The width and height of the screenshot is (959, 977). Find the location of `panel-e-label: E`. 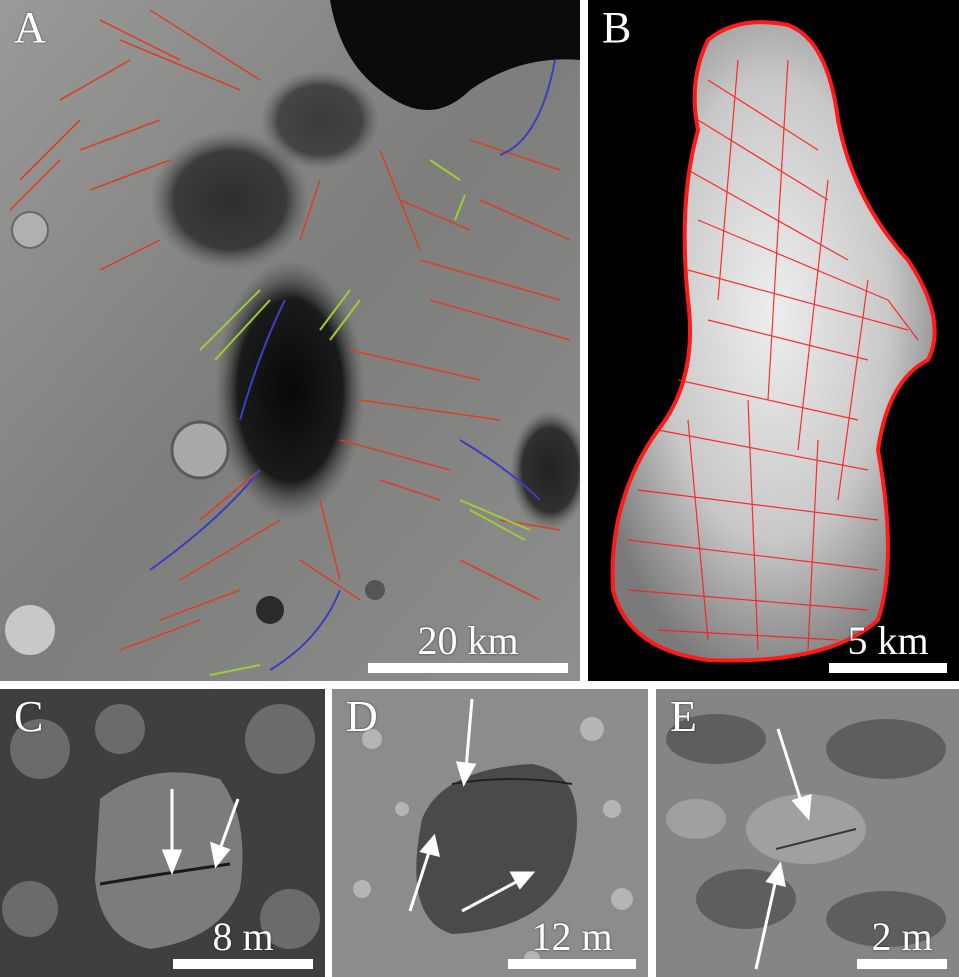

panel-e-label: E is located at coordinates (683, 716).